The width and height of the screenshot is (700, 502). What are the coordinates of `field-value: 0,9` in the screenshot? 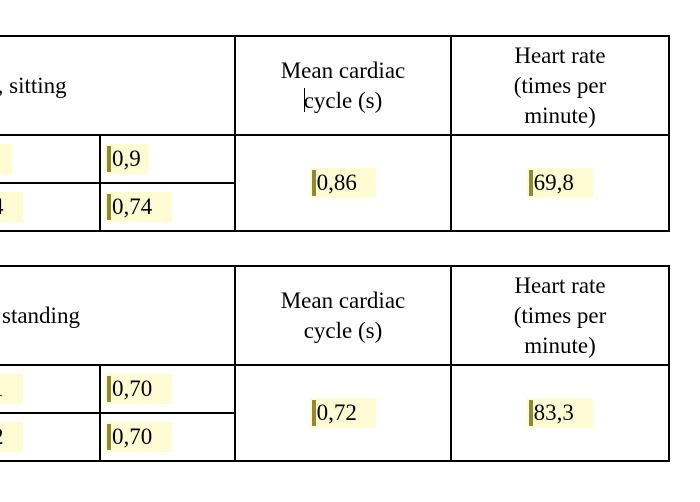 It's located at (126, 158).